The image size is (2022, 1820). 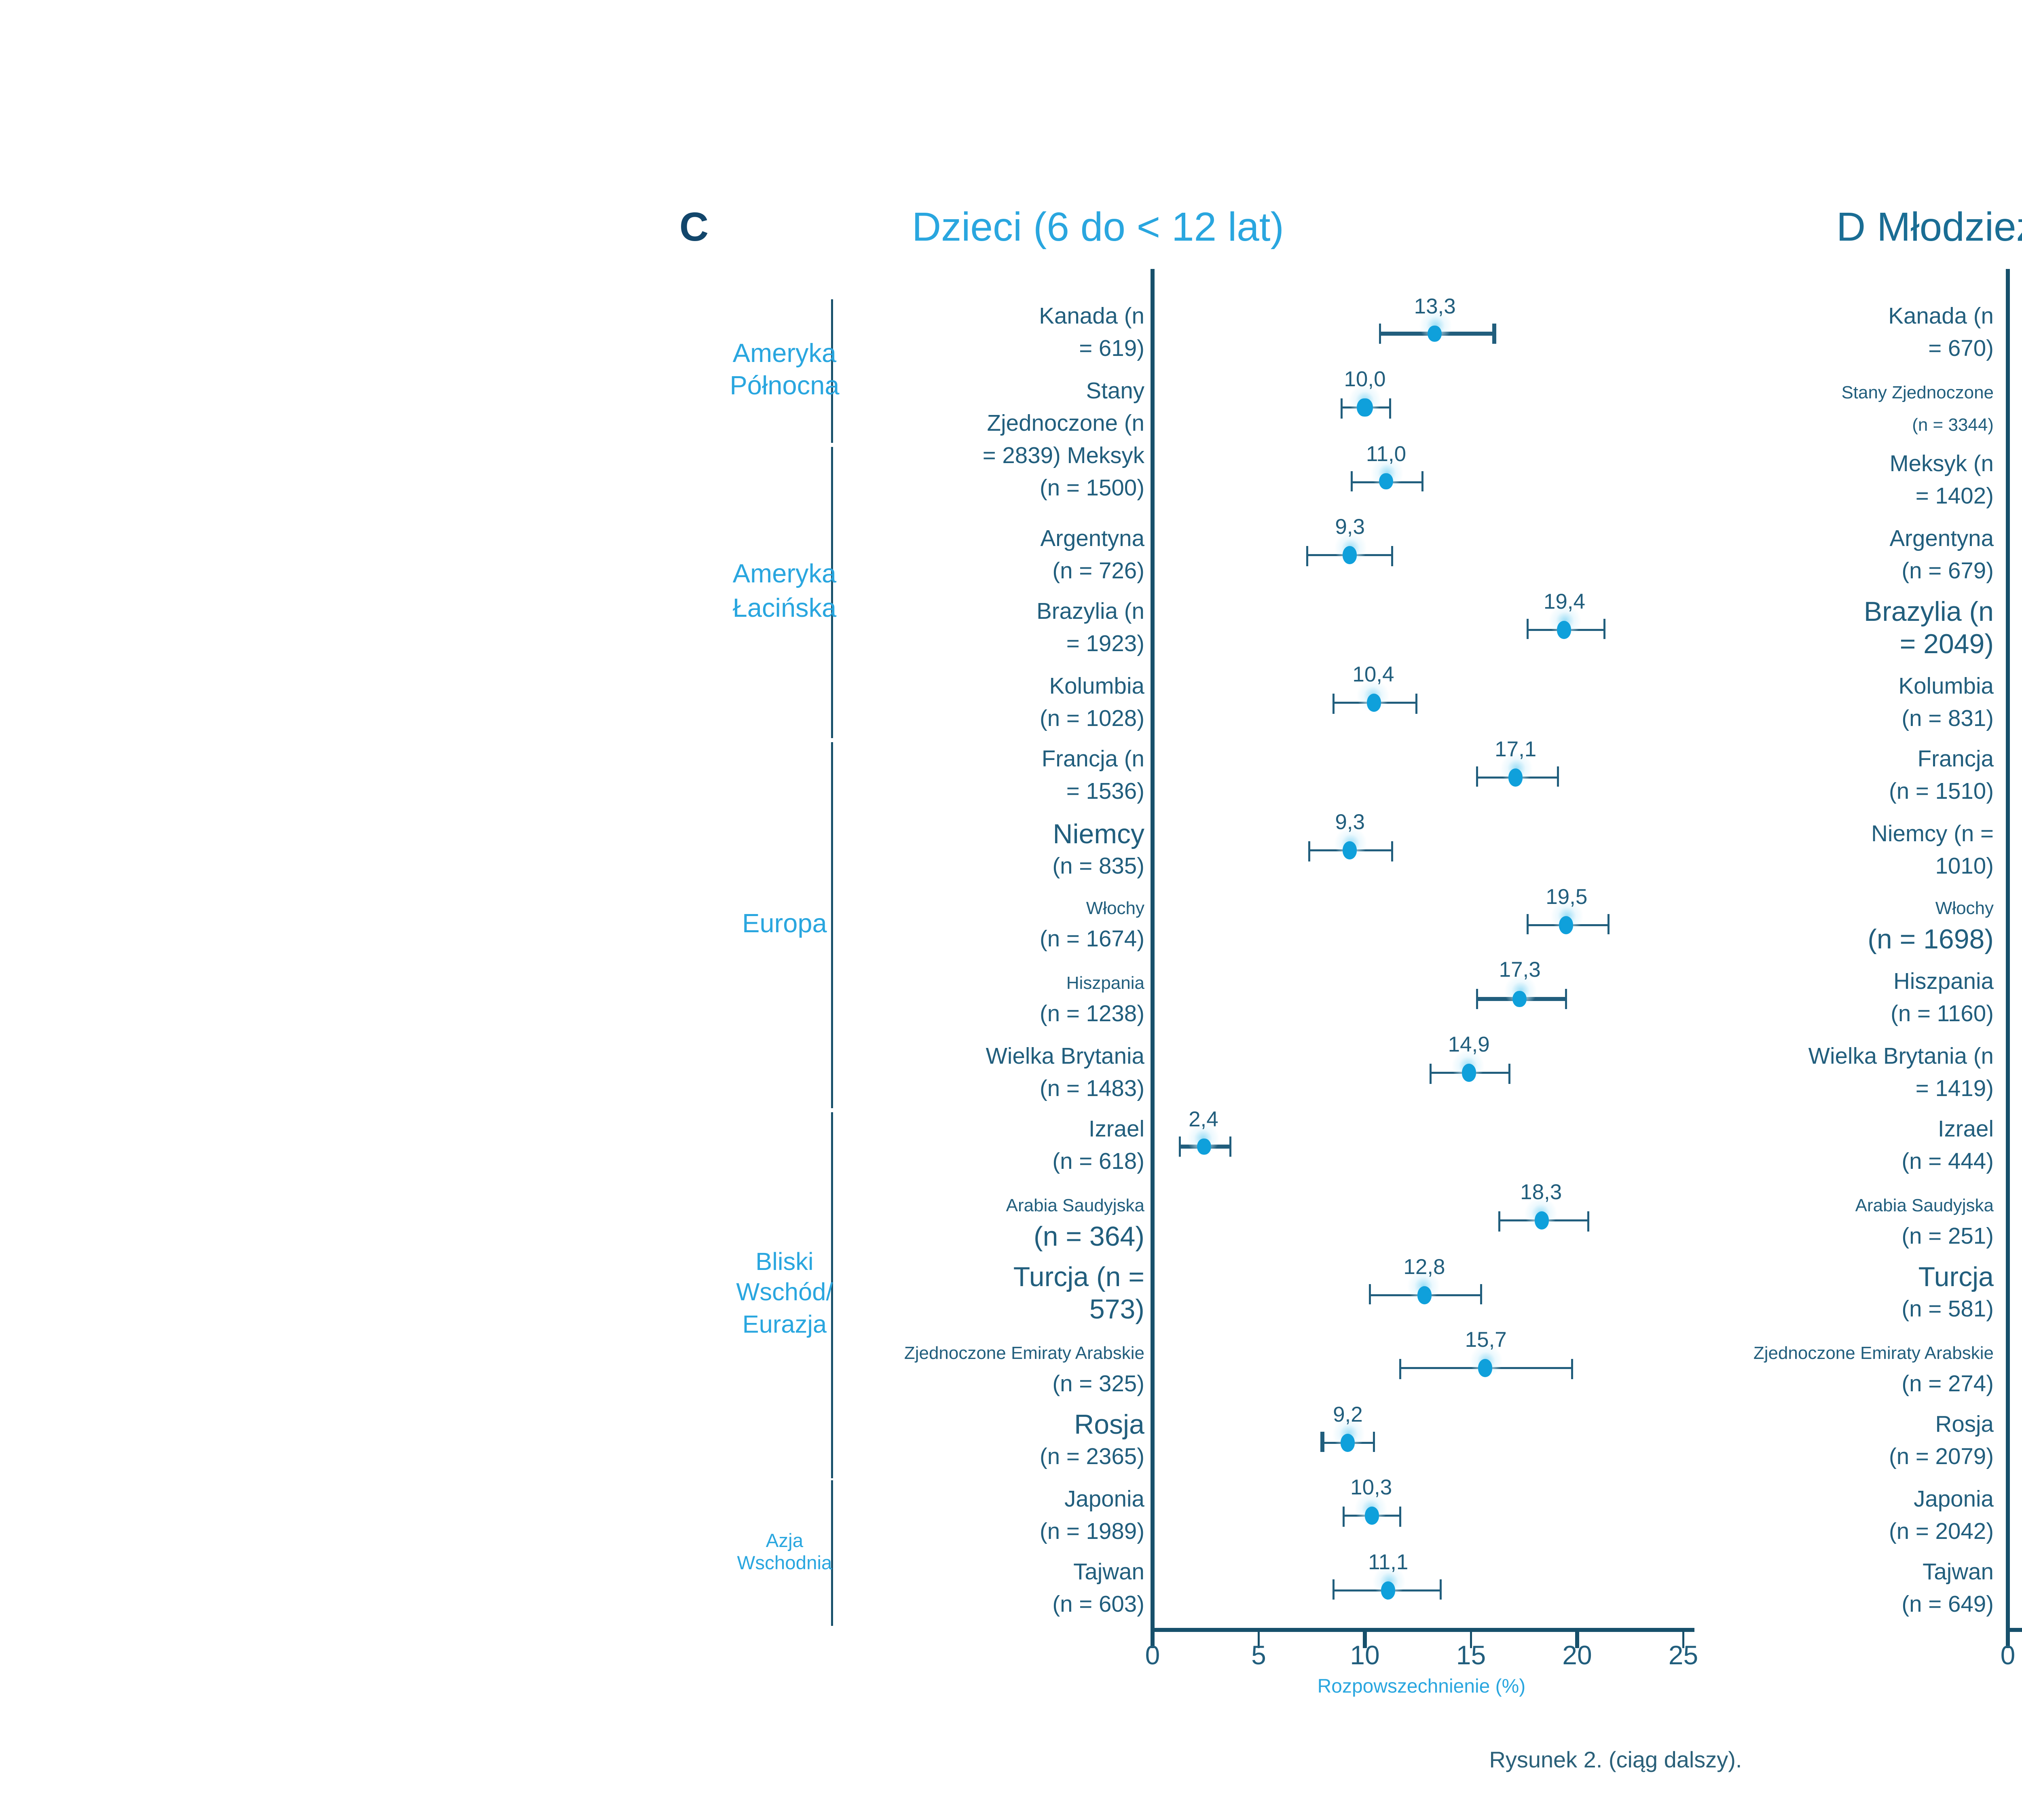 What do you see at coordinates (1941, 539) in the screenshot?
I see `country-label-line: Argentyna` at bounding box center [1941, 539].